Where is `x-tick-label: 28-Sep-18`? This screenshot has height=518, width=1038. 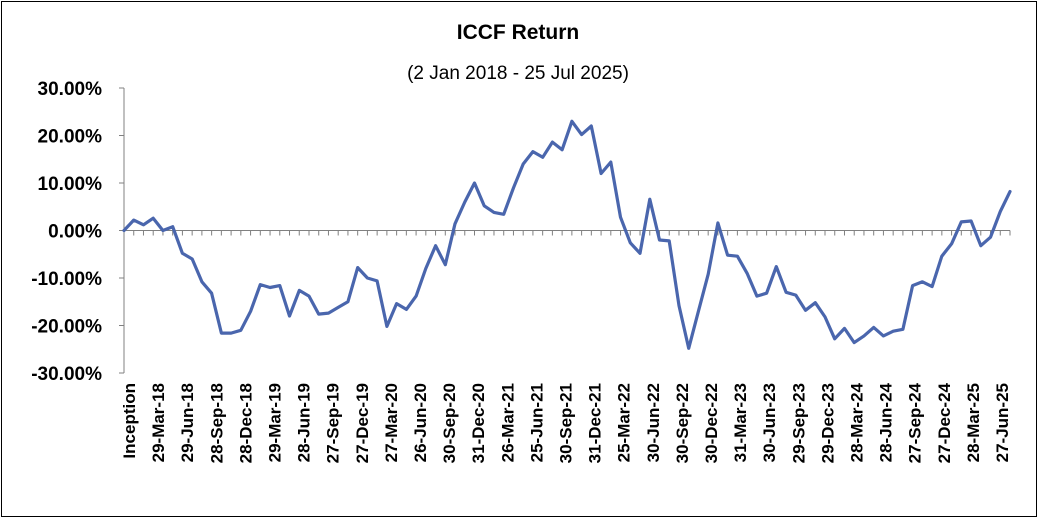 x-tick-label: 28-Sep-18 is located at coordinates (216, 423).